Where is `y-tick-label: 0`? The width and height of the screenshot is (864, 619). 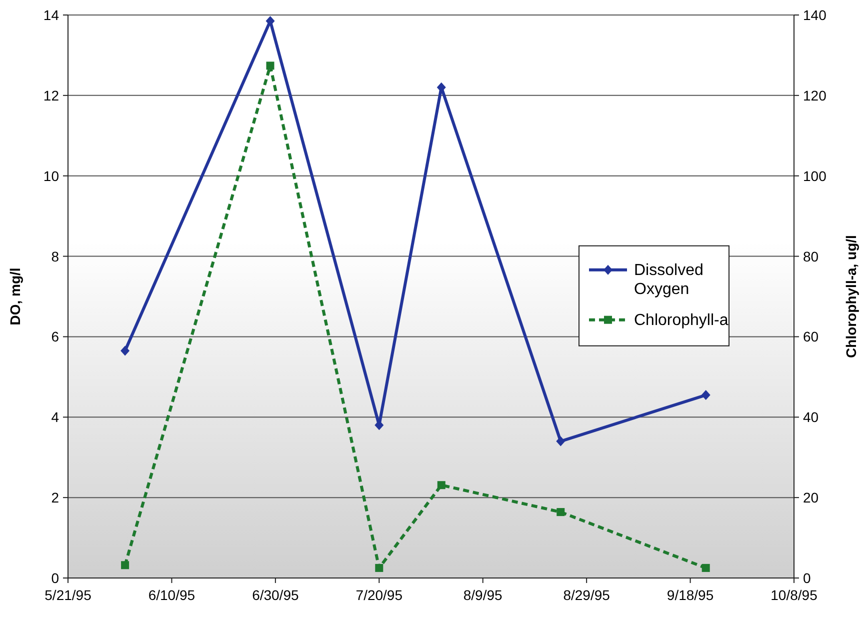 y-tick-label: 0 is located at coordinates (55, 578).